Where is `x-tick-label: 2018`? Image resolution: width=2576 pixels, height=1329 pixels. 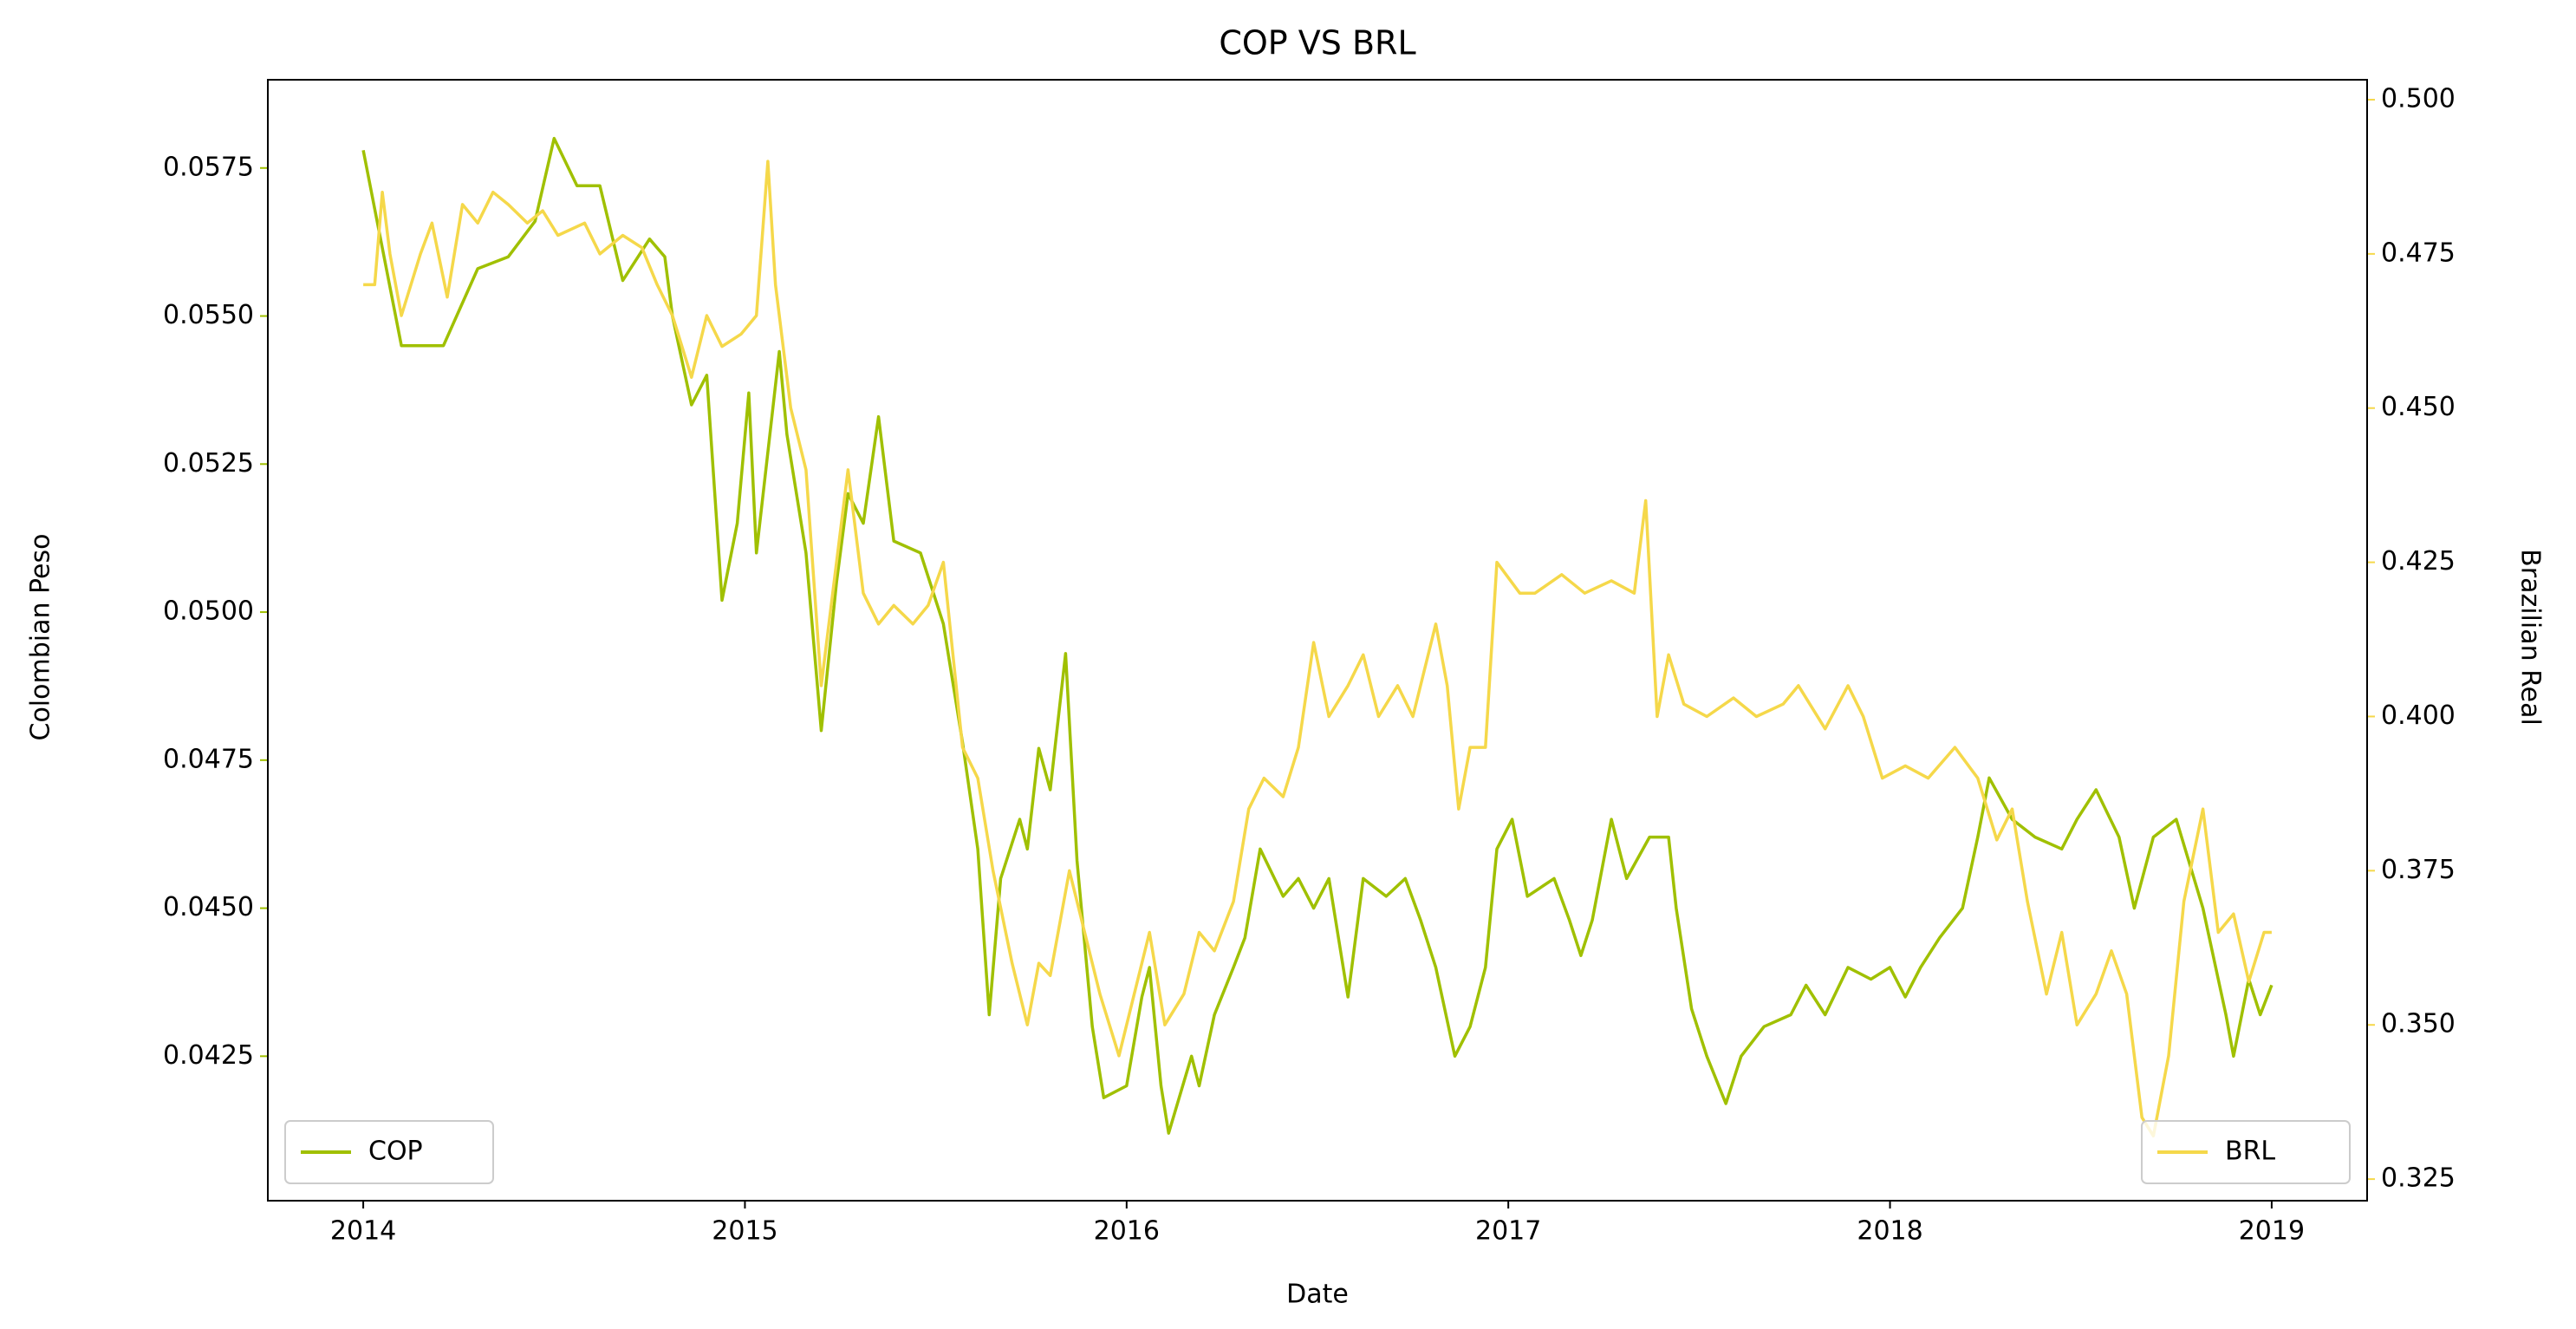
x-tick-label: 2018 is located at coordinates (1889, 1231).